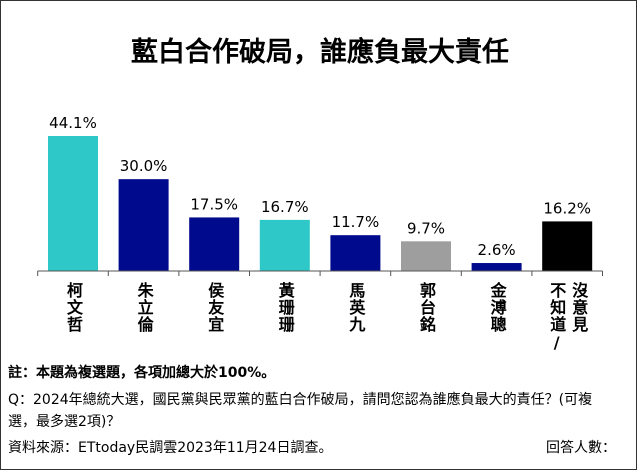  Describe the element at coordinates (142, 373) in the screenshot. I see `multi-choice-note: 註：本題為複選題，各項加總大於100%。` at that location.